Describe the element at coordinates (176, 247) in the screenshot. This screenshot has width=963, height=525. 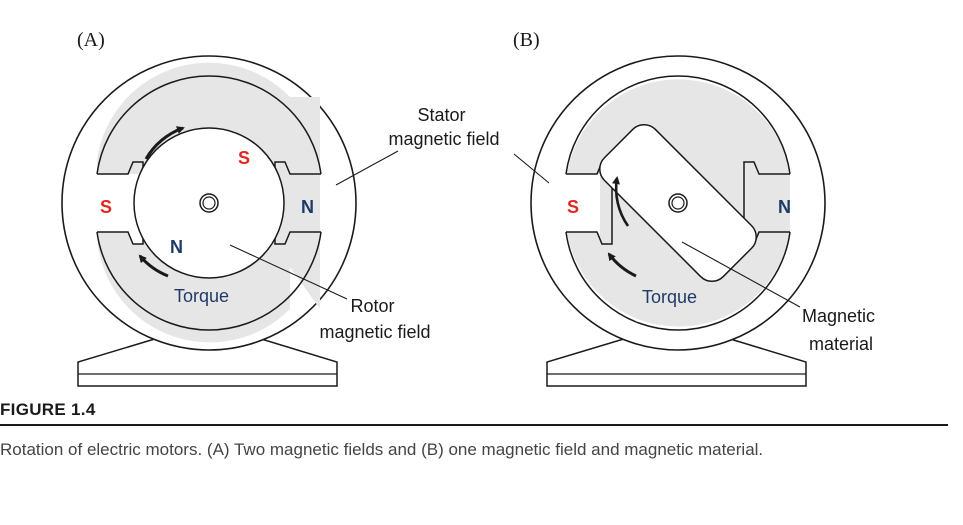
I see `rotor-bottom-pole-a: N` at that location.